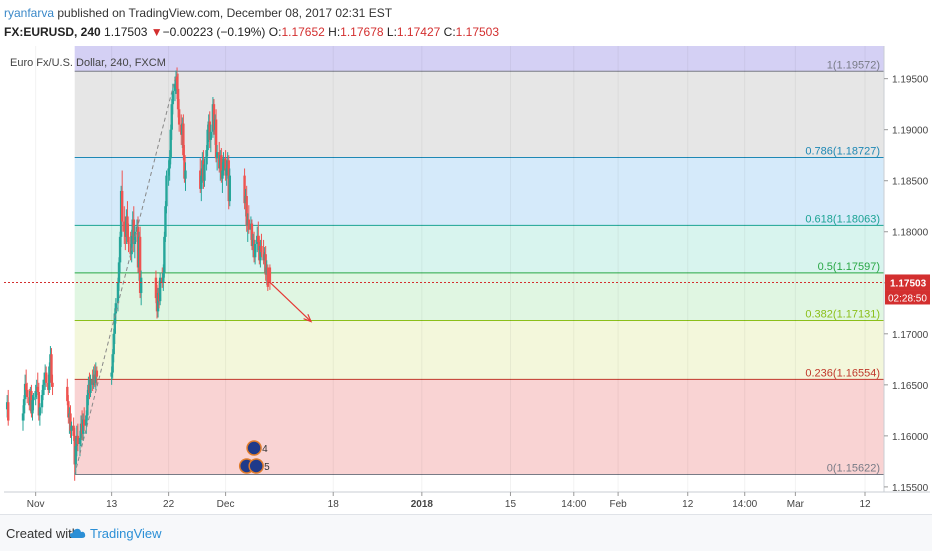  I want to click on event-count: 4, so click(265, 449).